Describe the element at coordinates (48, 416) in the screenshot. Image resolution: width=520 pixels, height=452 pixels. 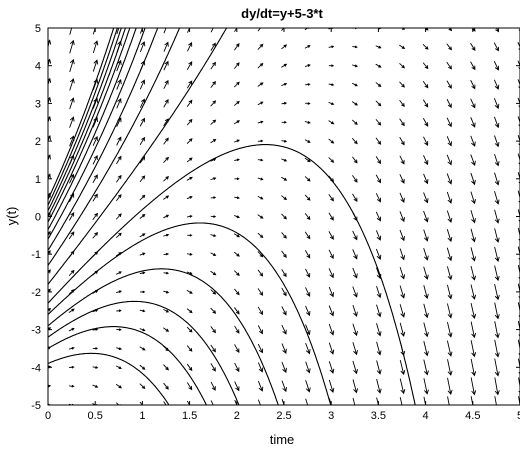
I see `x-tick-label: 0` at that location.